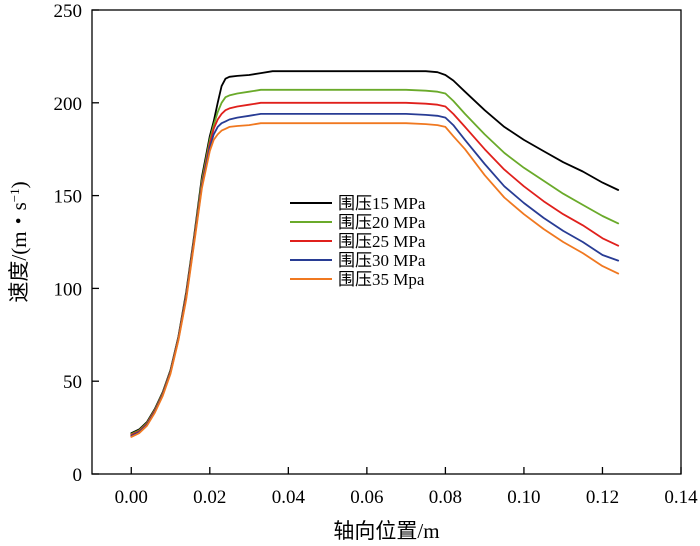  I want to click on y-tick-label: 50, so click(72, 382).